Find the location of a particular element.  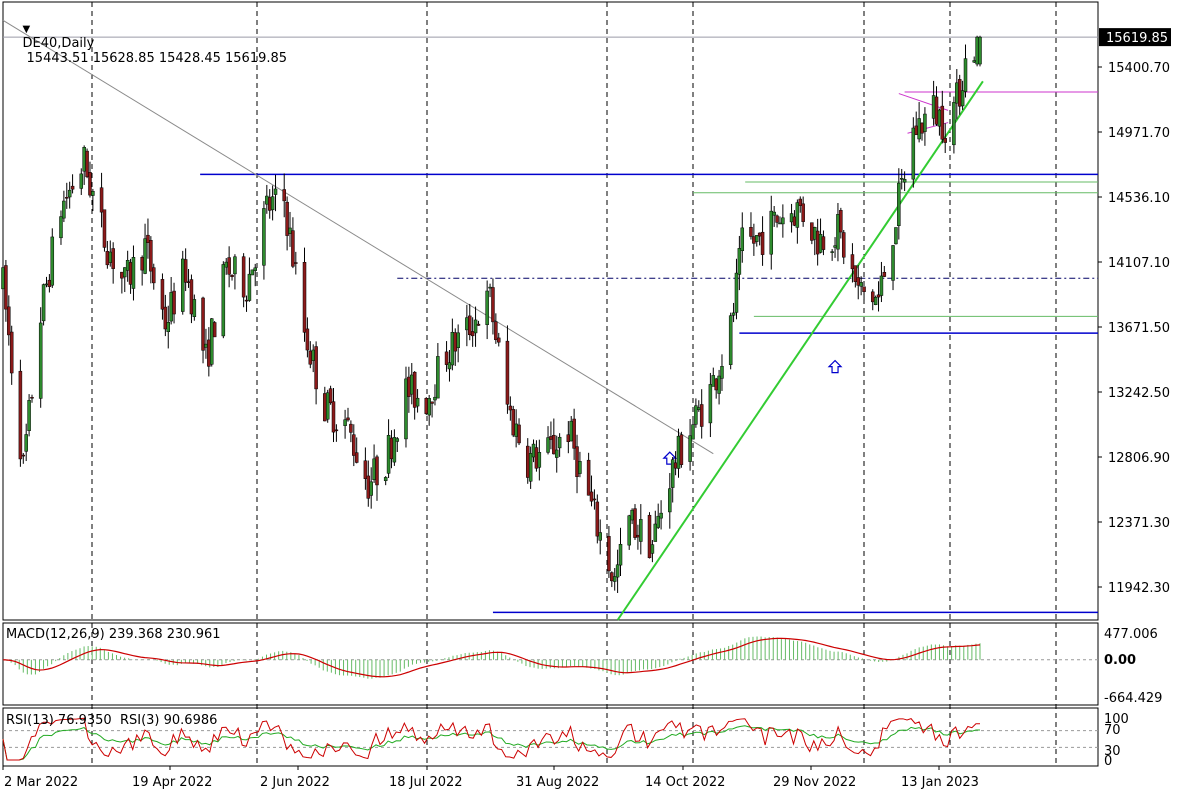

time-axis-label: 2 Mar 2022 is located at coordinates (41, 782).